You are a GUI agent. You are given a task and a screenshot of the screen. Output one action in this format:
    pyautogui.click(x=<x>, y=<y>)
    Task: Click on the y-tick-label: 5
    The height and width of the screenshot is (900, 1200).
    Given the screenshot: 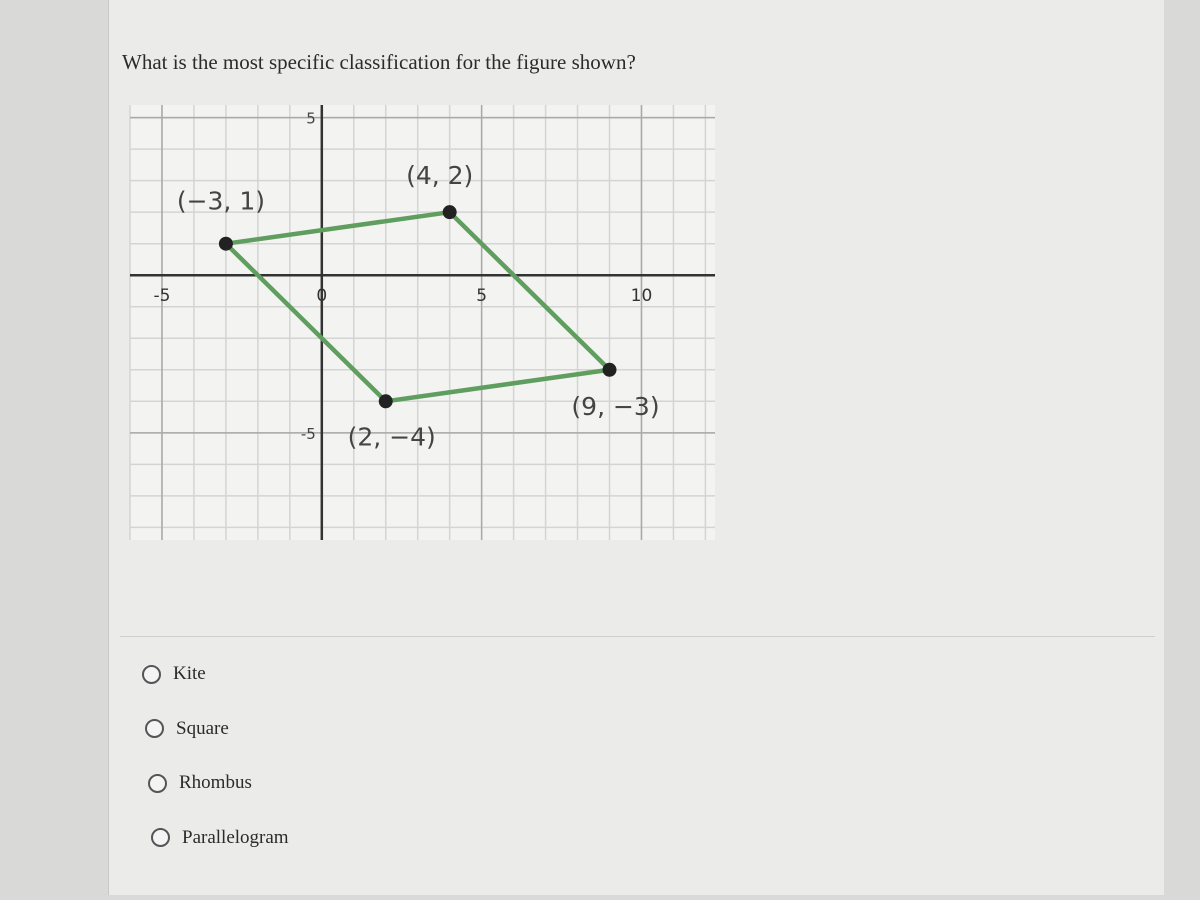 What is the action you would take?
    pyautogui.click(x=311, y=119)
    